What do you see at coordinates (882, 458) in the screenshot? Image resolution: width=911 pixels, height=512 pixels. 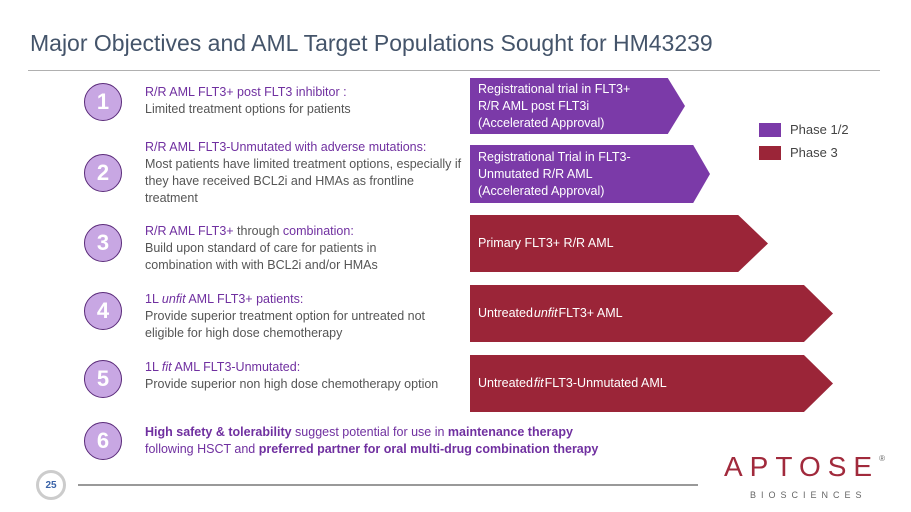 I see `registered-mark: ®` at bounding box center [882, 458].